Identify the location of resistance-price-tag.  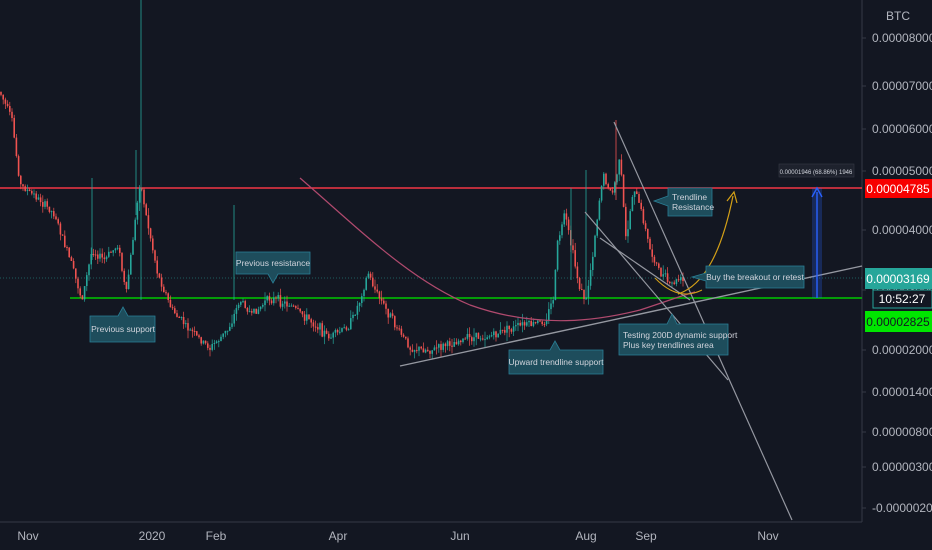
(898, 188).